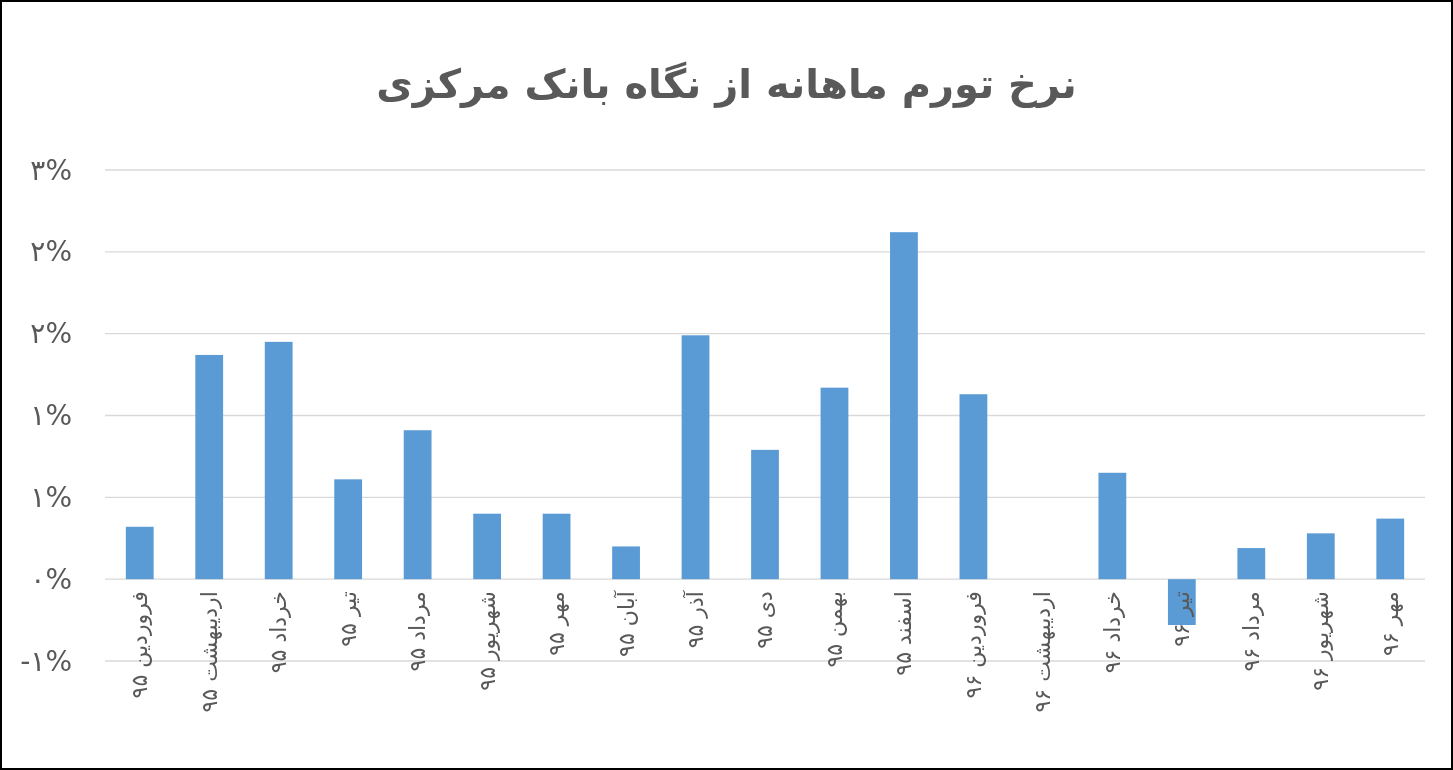  What do you see at coordinates (51, 579) in the screenshot?
I see `y-tick-label: ۰%` at bounding box center [51, 579].